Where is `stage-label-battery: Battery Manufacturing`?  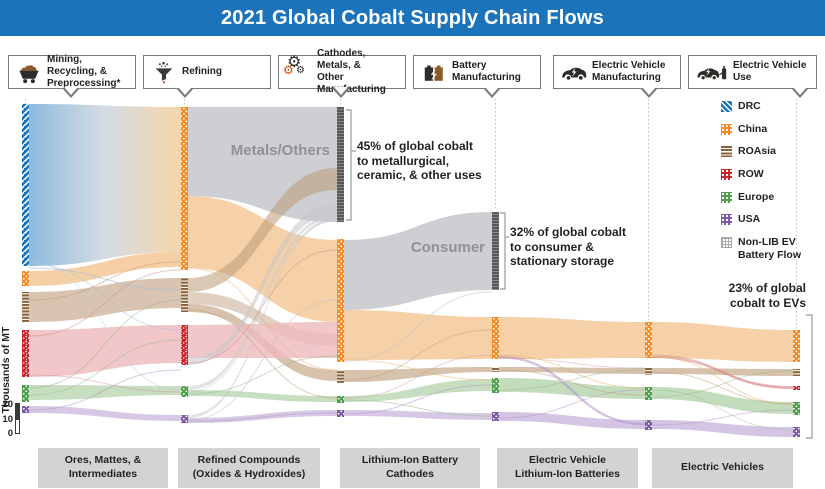
stage-label-battery: Battery Manufacturing is located at coordinates (486, 71).